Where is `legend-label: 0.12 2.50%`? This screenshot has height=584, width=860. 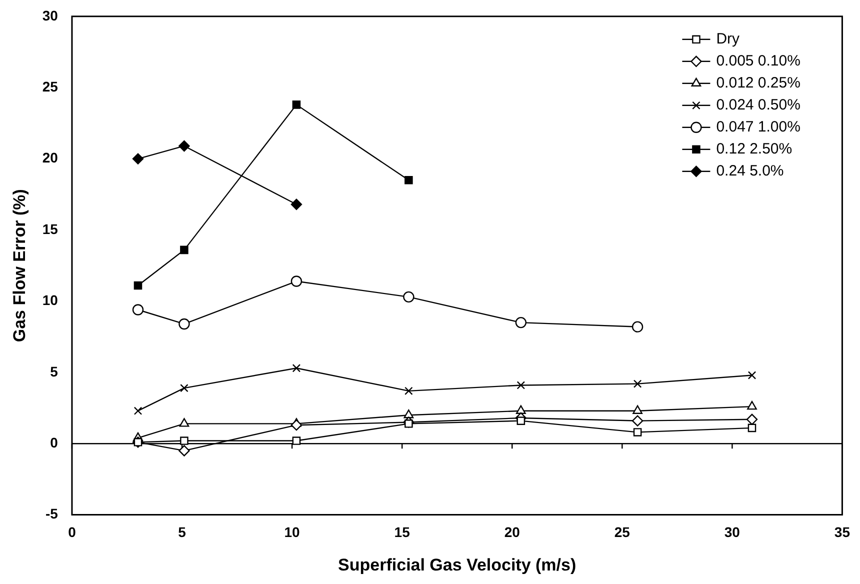 legend-label: 0.12 2.50% is located at coordinates (754, 149).